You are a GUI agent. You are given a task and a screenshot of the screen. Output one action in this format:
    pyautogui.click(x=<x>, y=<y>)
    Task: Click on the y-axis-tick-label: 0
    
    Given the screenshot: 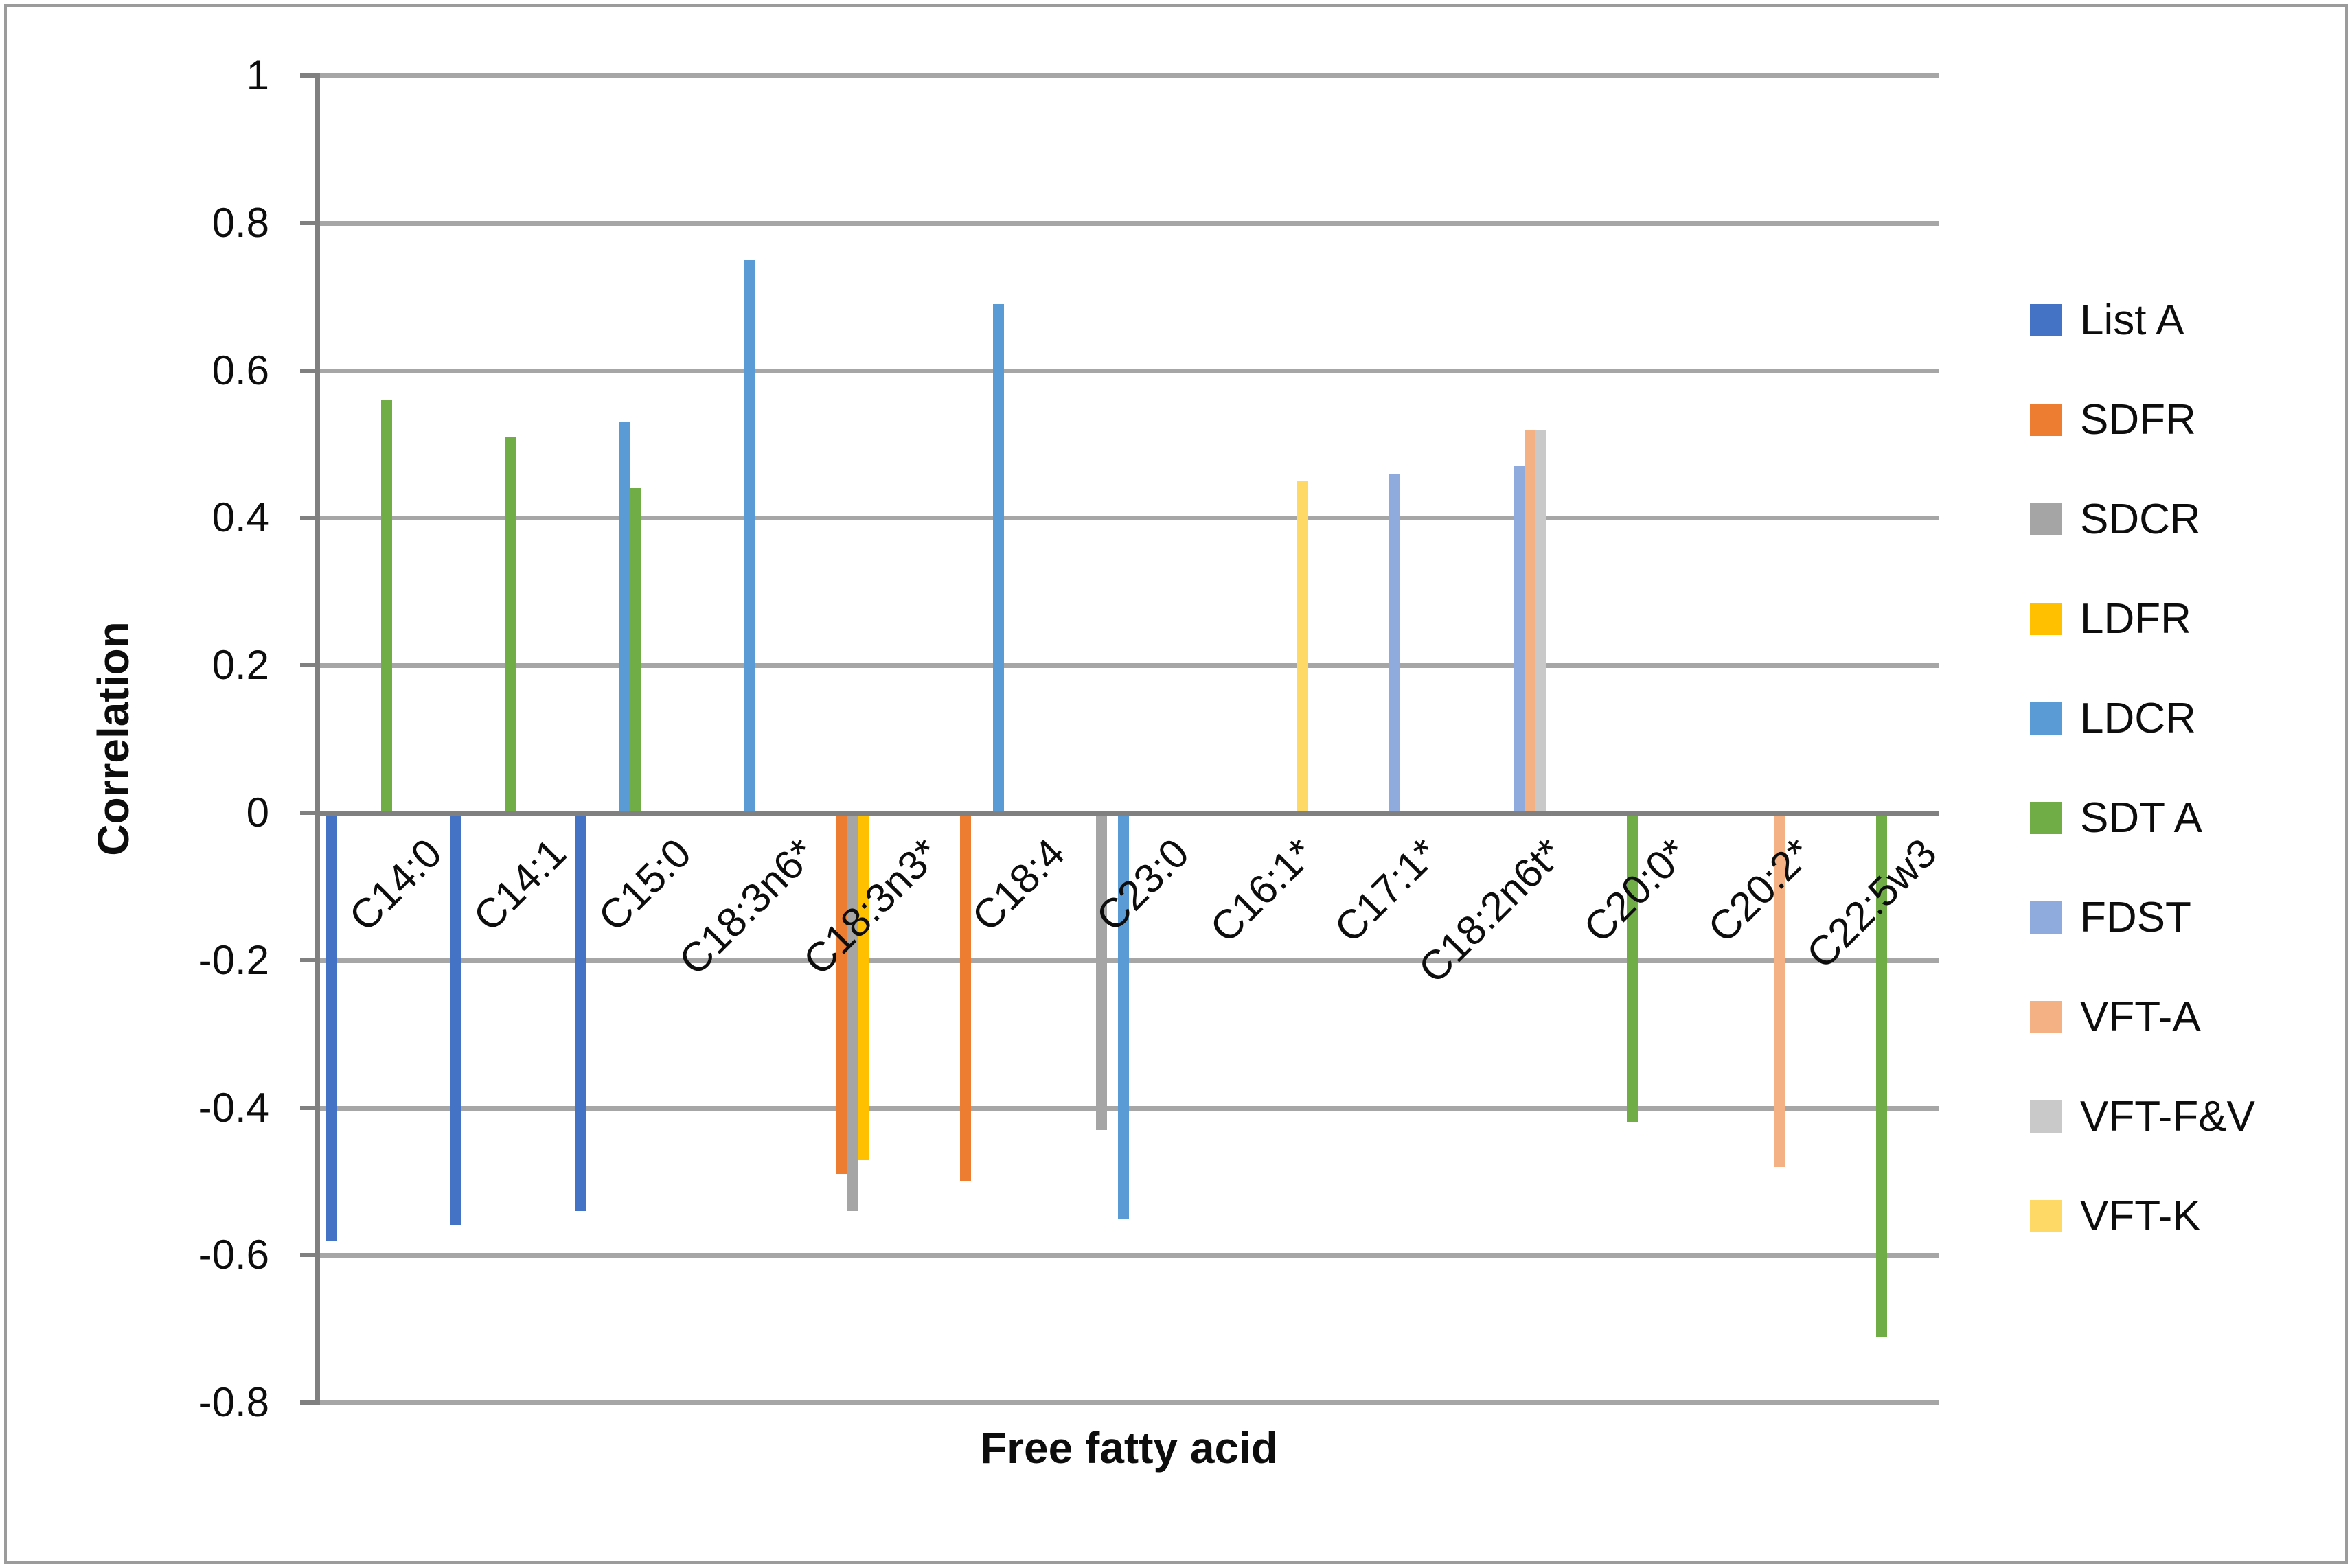 What is the action you would take?
    pyautogui.click(x=257, y=812)
    